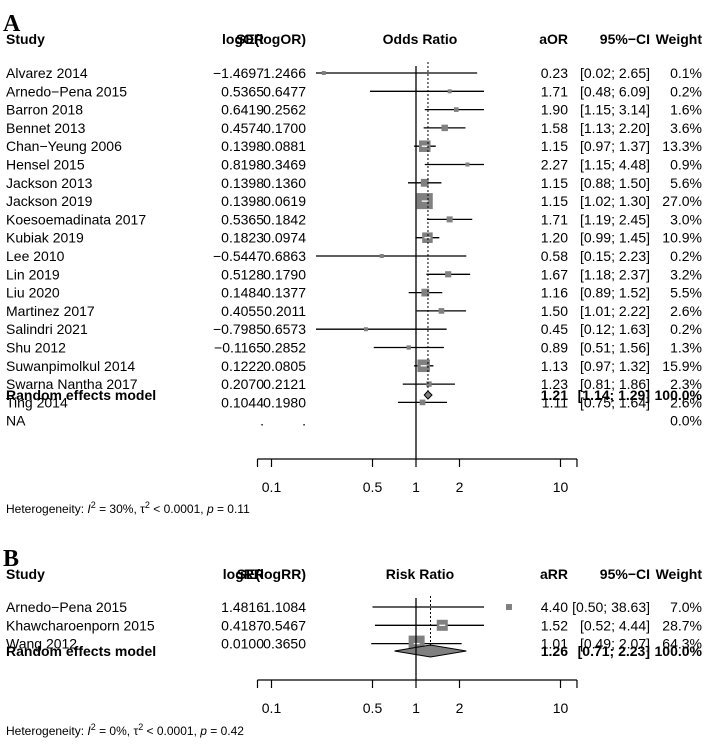  What do you see at coordinates (242, 607) in the screenshot?
I see `log-estimate: 1.4816` at bounding box center [242, 607].